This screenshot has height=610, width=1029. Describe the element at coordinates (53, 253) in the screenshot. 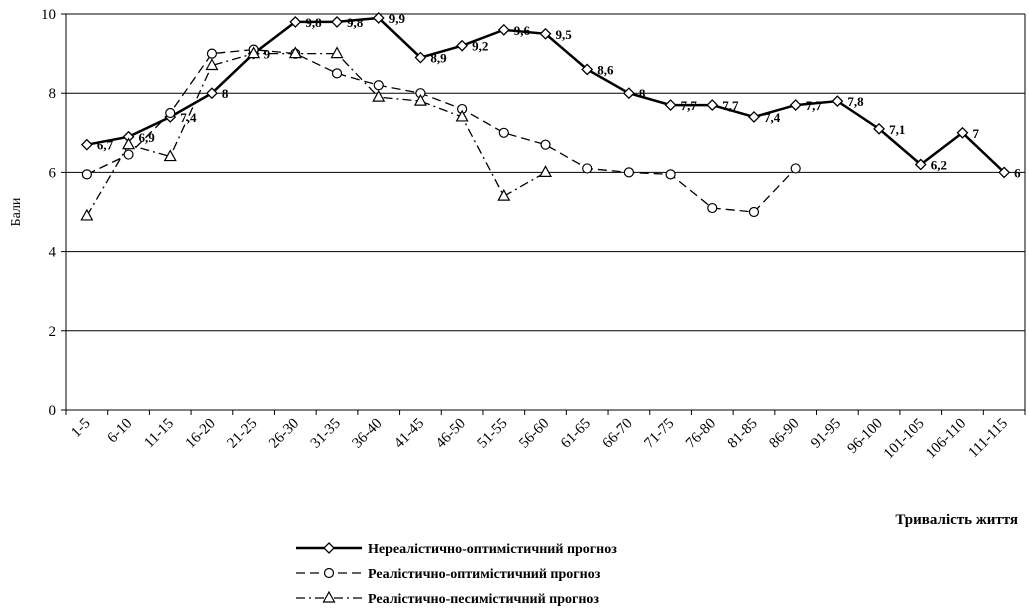

I see `y-tick-label: 4` at that location.